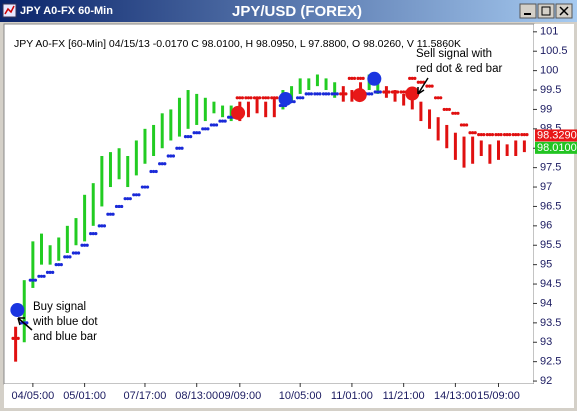 The height and width of the screenshot is (411, 577). What do you see at coordinates (550, 284) in the screenshot?
I see `y-tick-label: 94.5` at bounding box center [550, 284].